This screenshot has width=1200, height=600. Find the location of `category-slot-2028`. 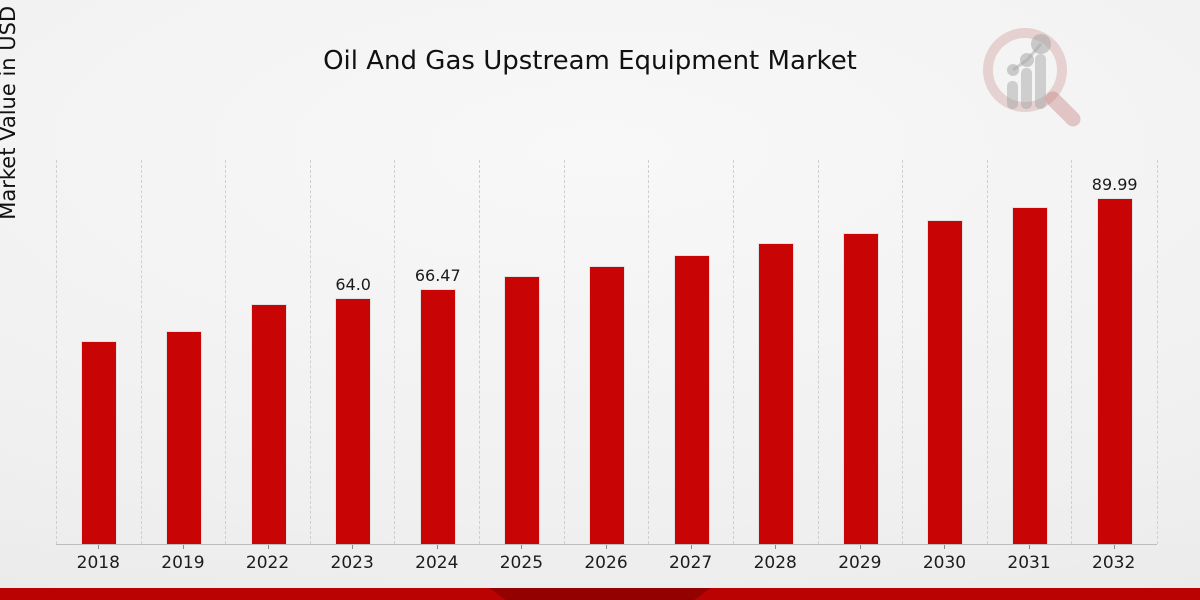

category-slot-2028 is located at coordinates (775, 352).